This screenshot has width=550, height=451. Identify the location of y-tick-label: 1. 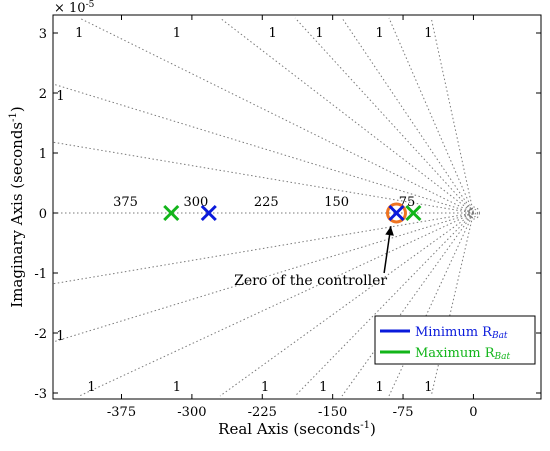
(43, 154).